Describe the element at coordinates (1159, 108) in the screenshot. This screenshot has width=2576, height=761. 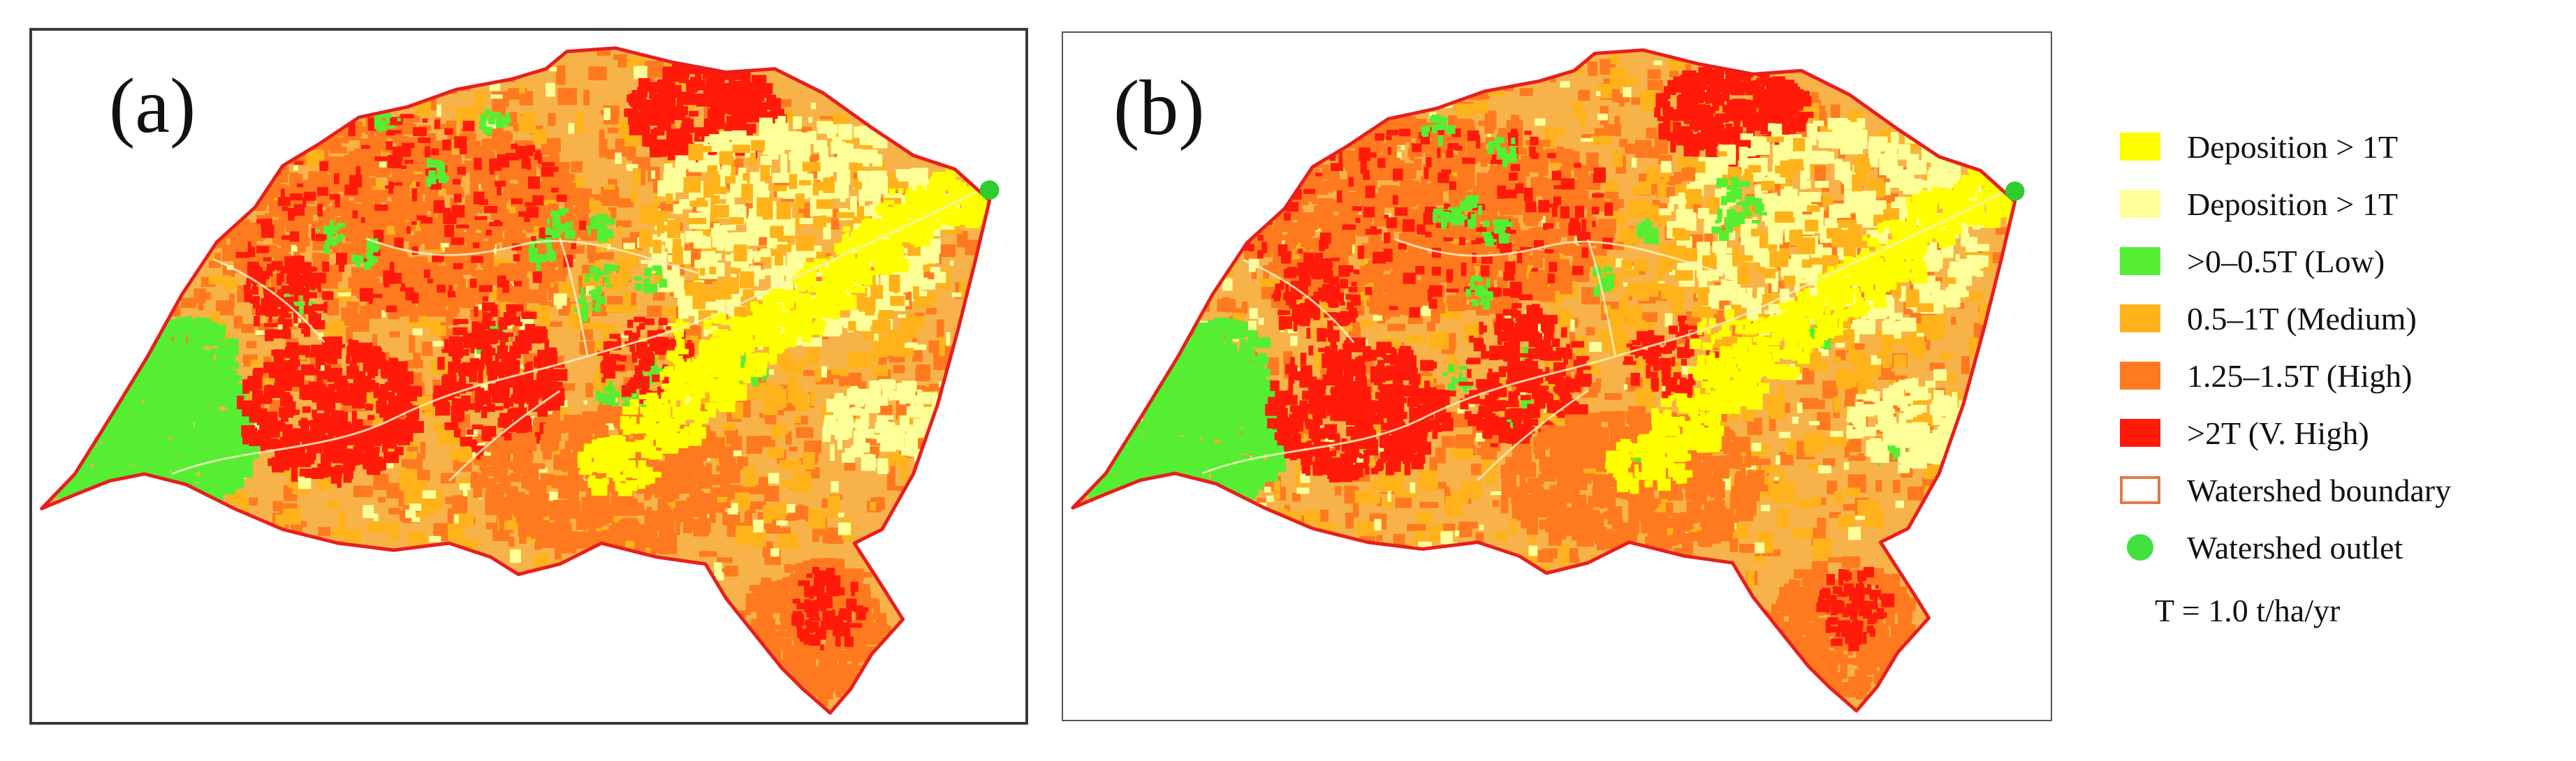
I see `panel-label-b: (b)` at that location.